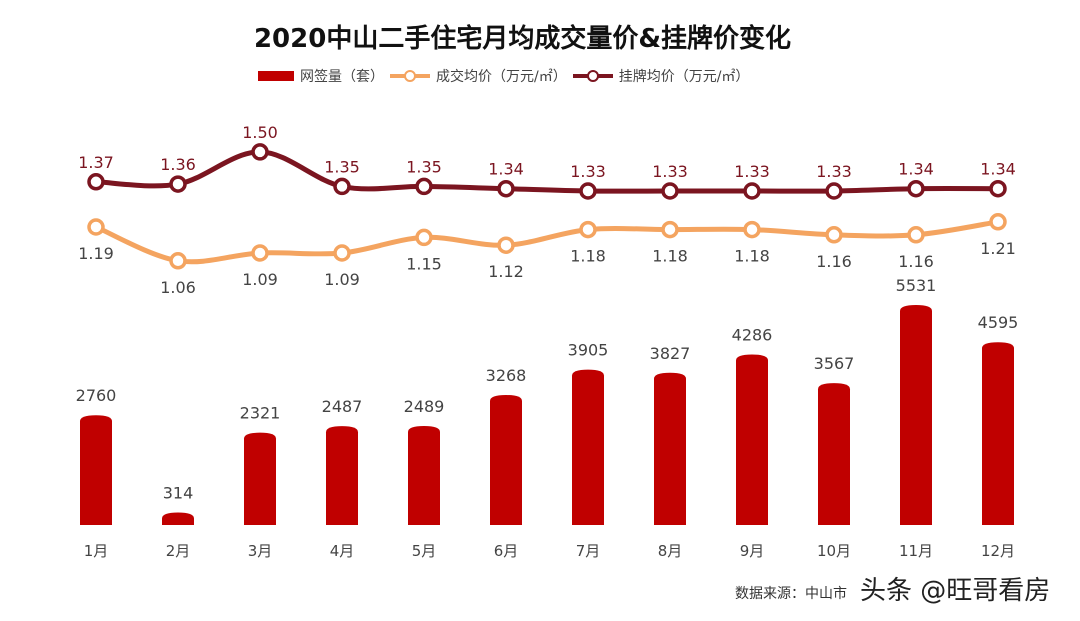 Image resolution: width=1080 pixels, height=621 pixels. Describe the element at coordinates (834, 551) in the screenshot. I see `x-tick-label: 10月` at that location.